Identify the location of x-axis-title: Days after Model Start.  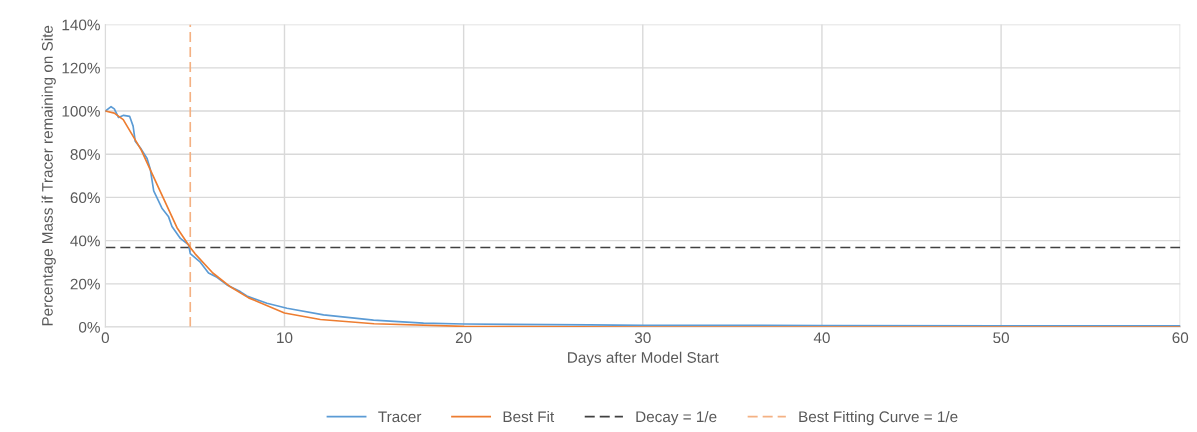
(643, 358).